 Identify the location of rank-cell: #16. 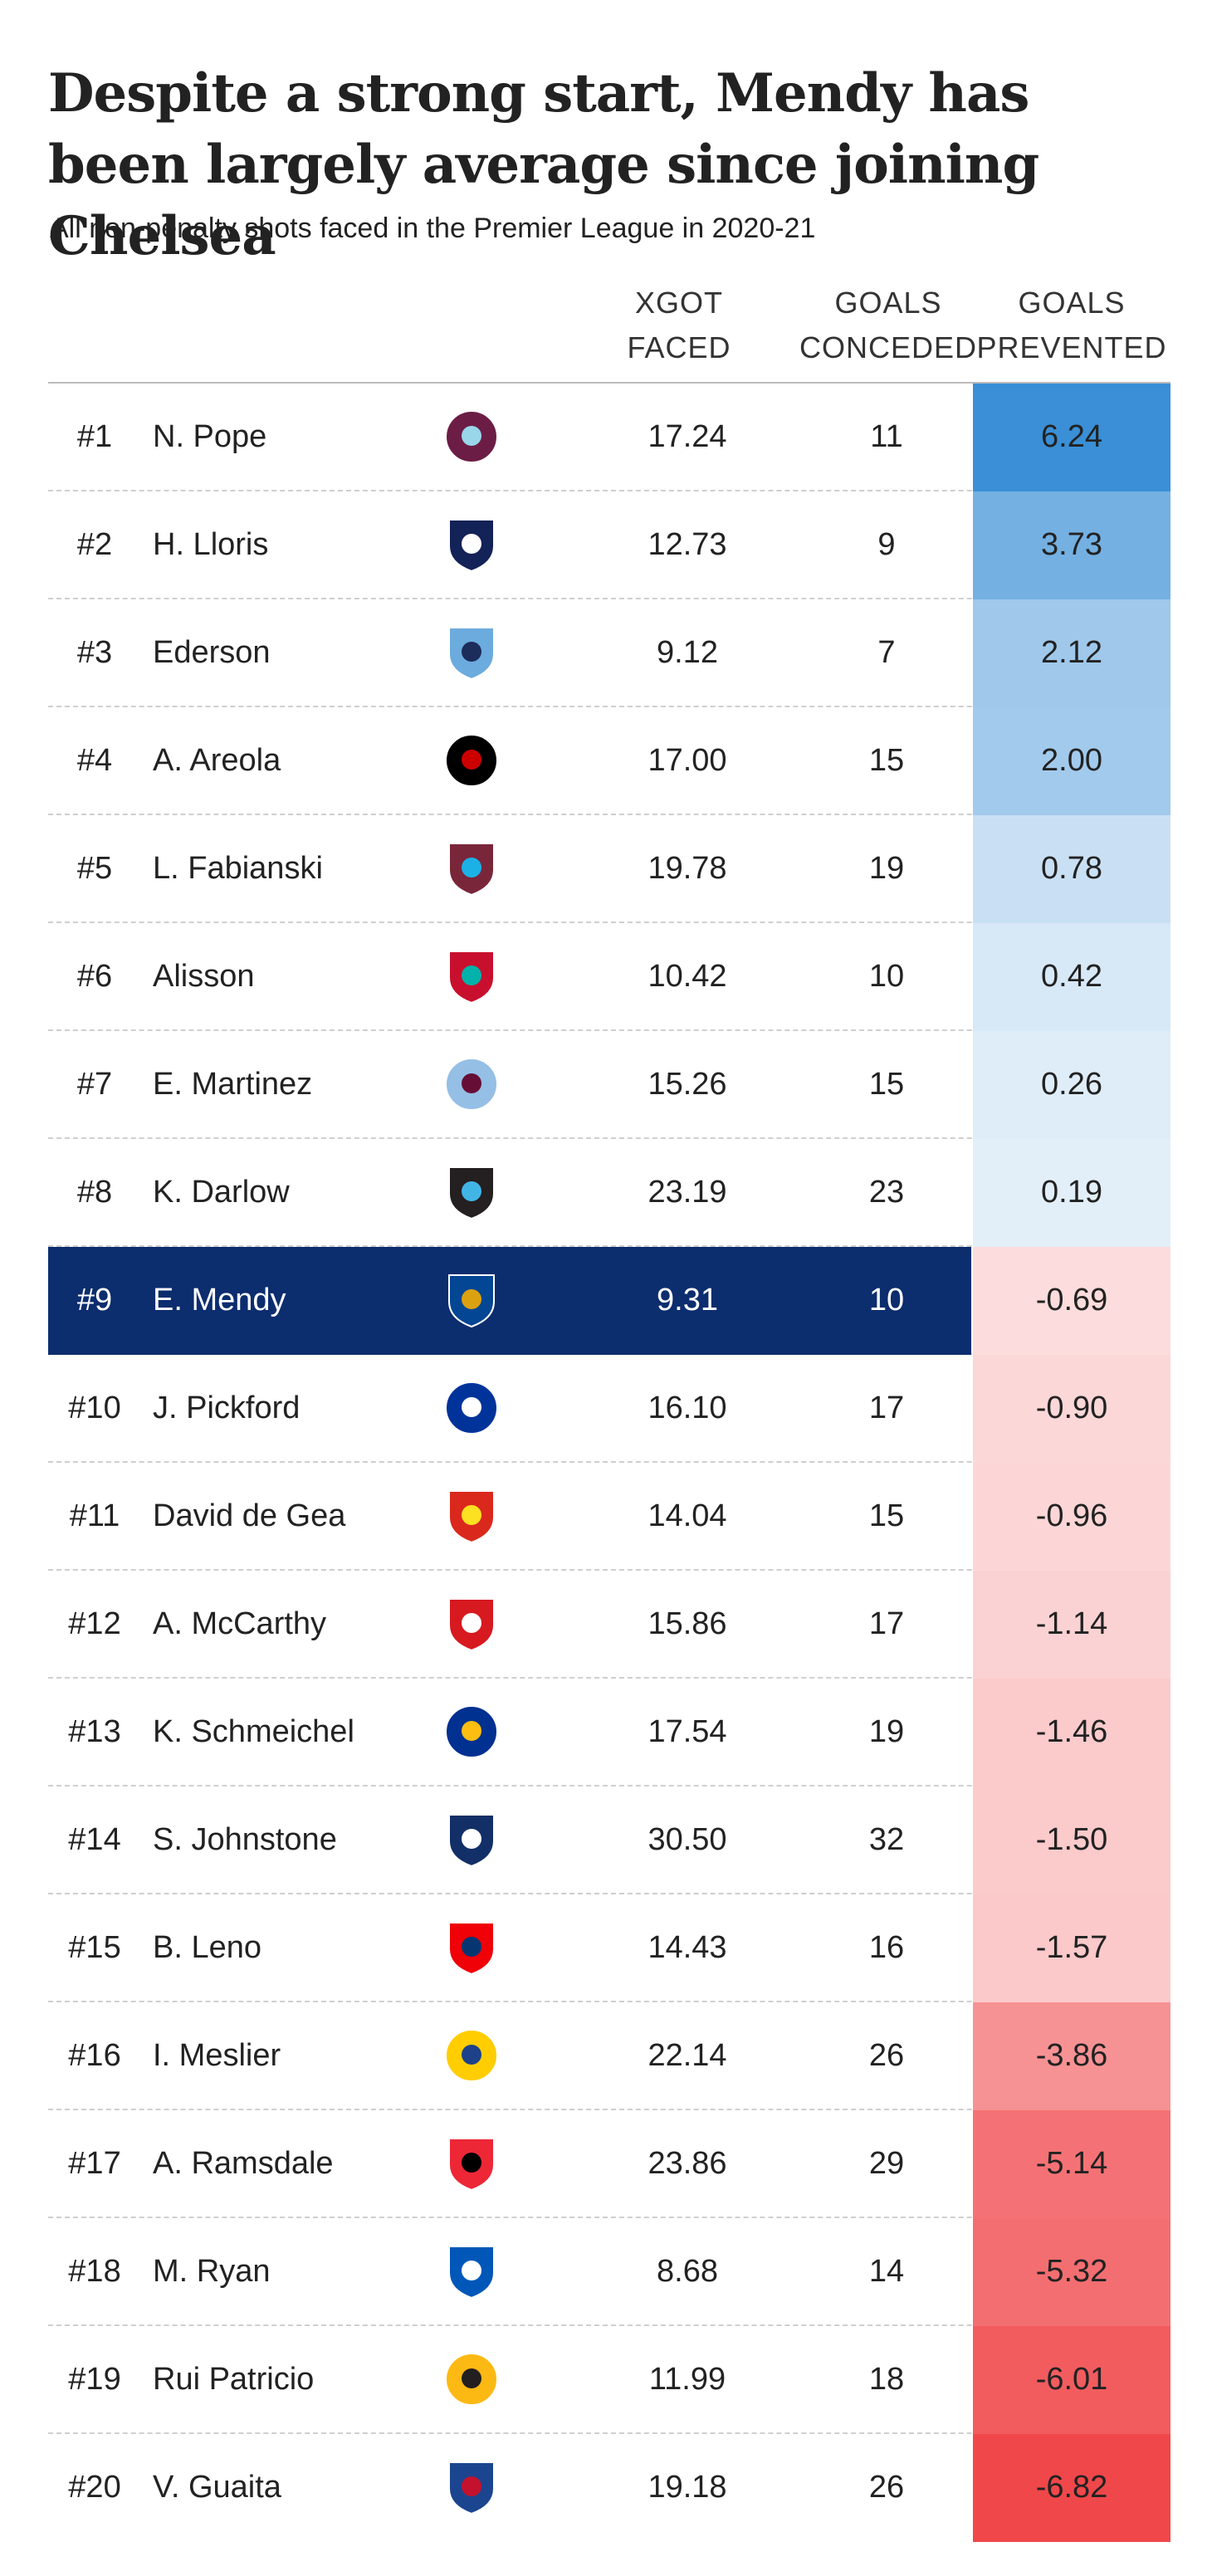
(95, 2055).